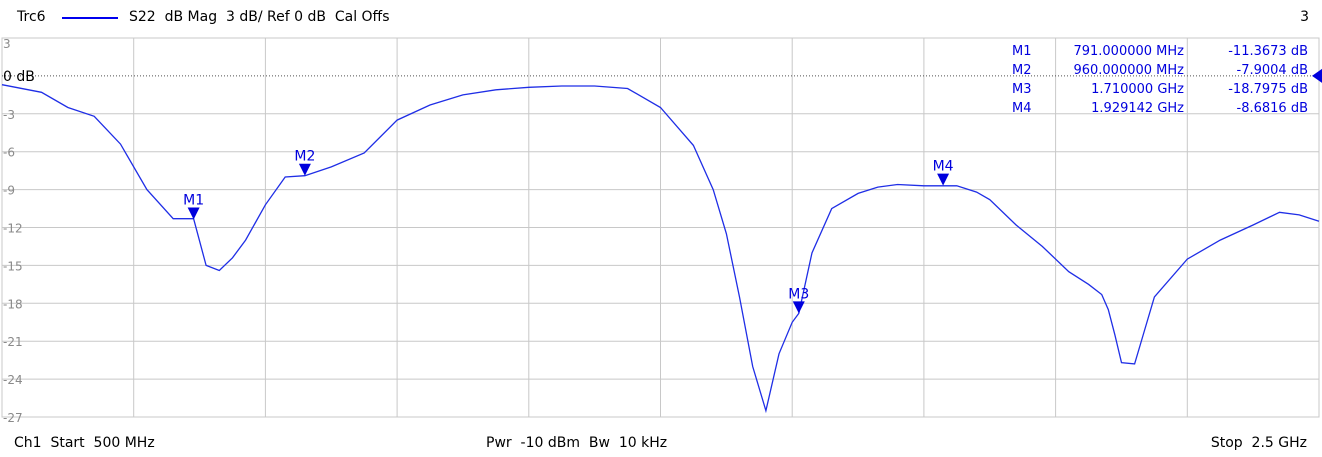 Image resolution: width=1322 pixels, height=457 pixels. I want to click on y-tick-label: 3, so click(7, 44).